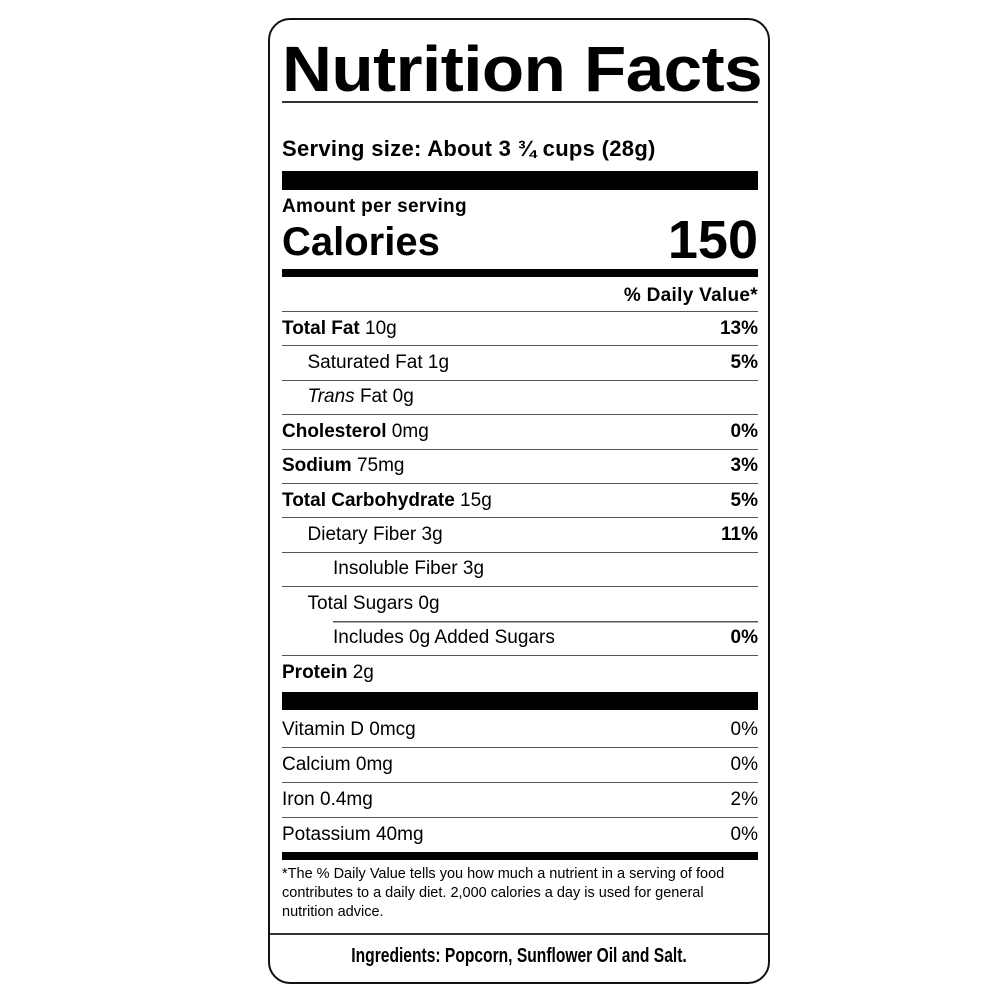  What do you see at coordinates (378, 363) in the screenshot?
I see `nutrient-amount: Saturated Fat 1g` at bounding box center [378, 363].